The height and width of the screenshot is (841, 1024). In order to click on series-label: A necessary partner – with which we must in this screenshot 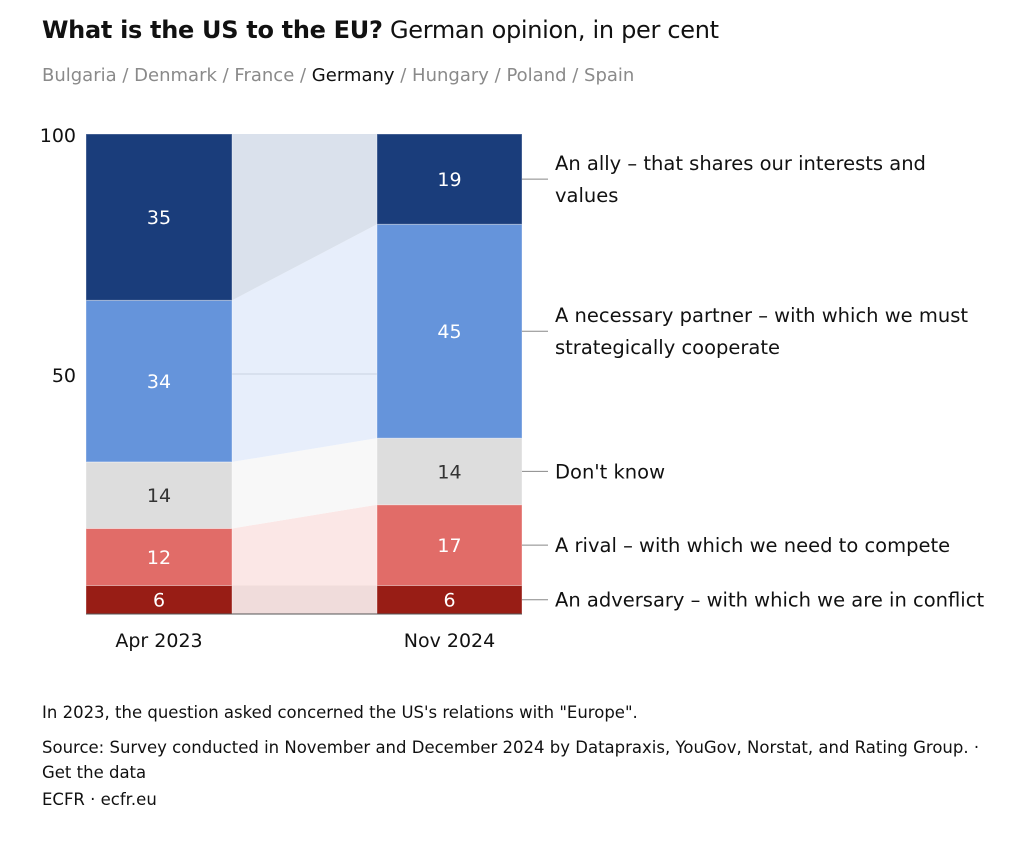, I will do `click(761, 315)`.